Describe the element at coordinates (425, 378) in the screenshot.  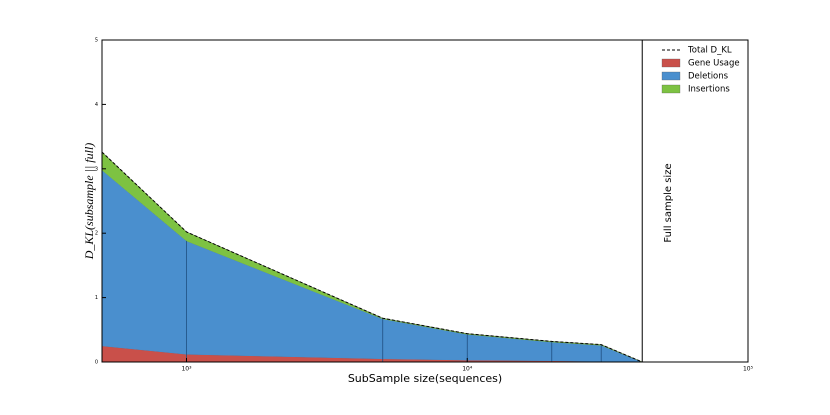
I see `x-axis-label: SubSample size(sequences)` at that location.